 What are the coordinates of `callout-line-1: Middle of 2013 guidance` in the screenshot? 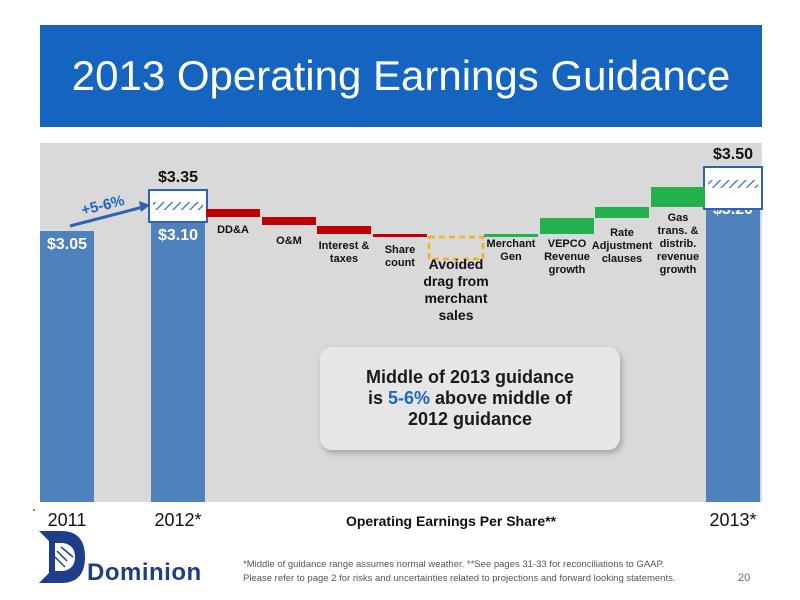 It's located at (470, 377).